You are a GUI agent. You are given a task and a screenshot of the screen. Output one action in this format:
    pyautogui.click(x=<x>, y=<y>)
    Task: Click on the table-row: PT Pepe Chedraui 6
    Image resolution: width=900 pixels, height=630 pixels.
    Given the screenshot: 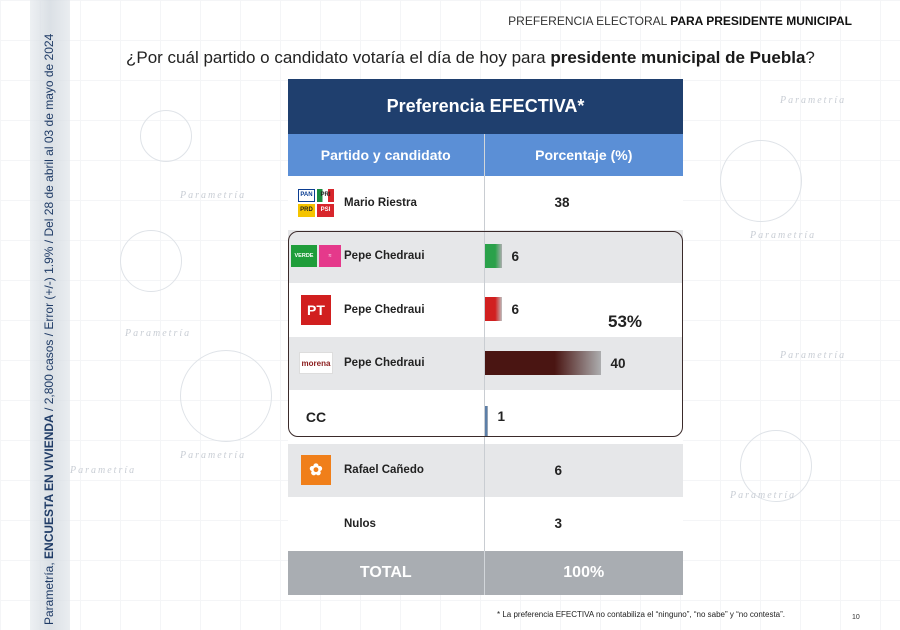 What is the action you would take?
    pyautogui.click(x=485, y=310)
    